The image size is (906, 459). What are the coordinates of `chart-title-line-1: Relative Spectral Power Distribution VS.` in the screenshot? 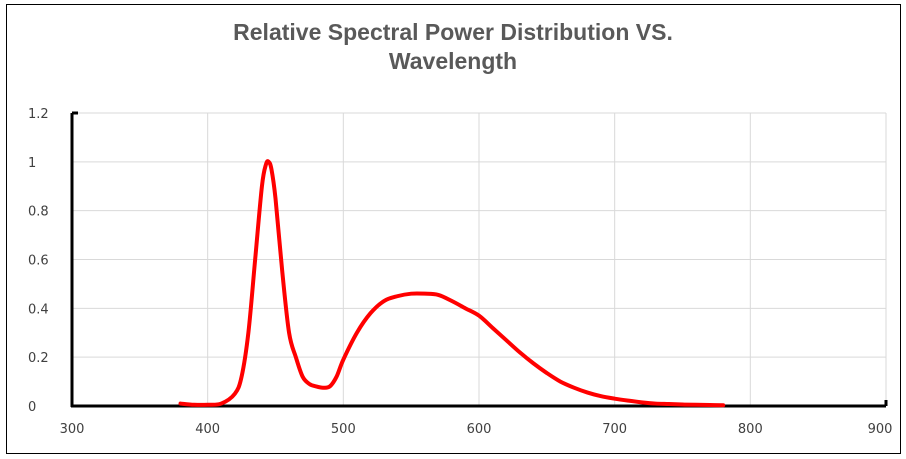 It's located at (453, 32).